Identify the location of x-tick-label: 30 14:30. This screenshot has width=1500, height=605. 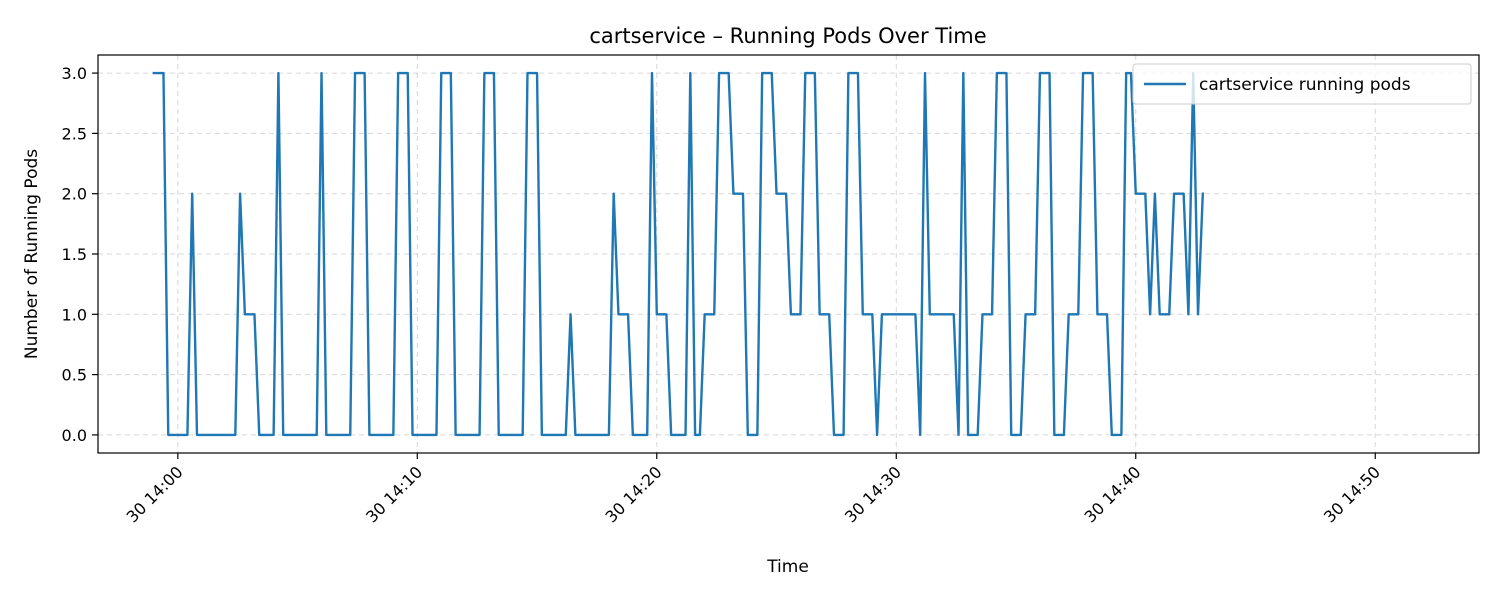
(873, 494).